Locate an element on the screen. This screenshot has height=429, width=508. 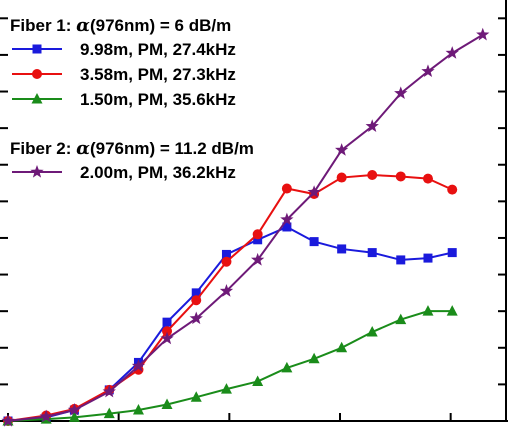
legend-entry-2: 1.50m, PM, 35.6kHz is located at coordinates (124, 99).